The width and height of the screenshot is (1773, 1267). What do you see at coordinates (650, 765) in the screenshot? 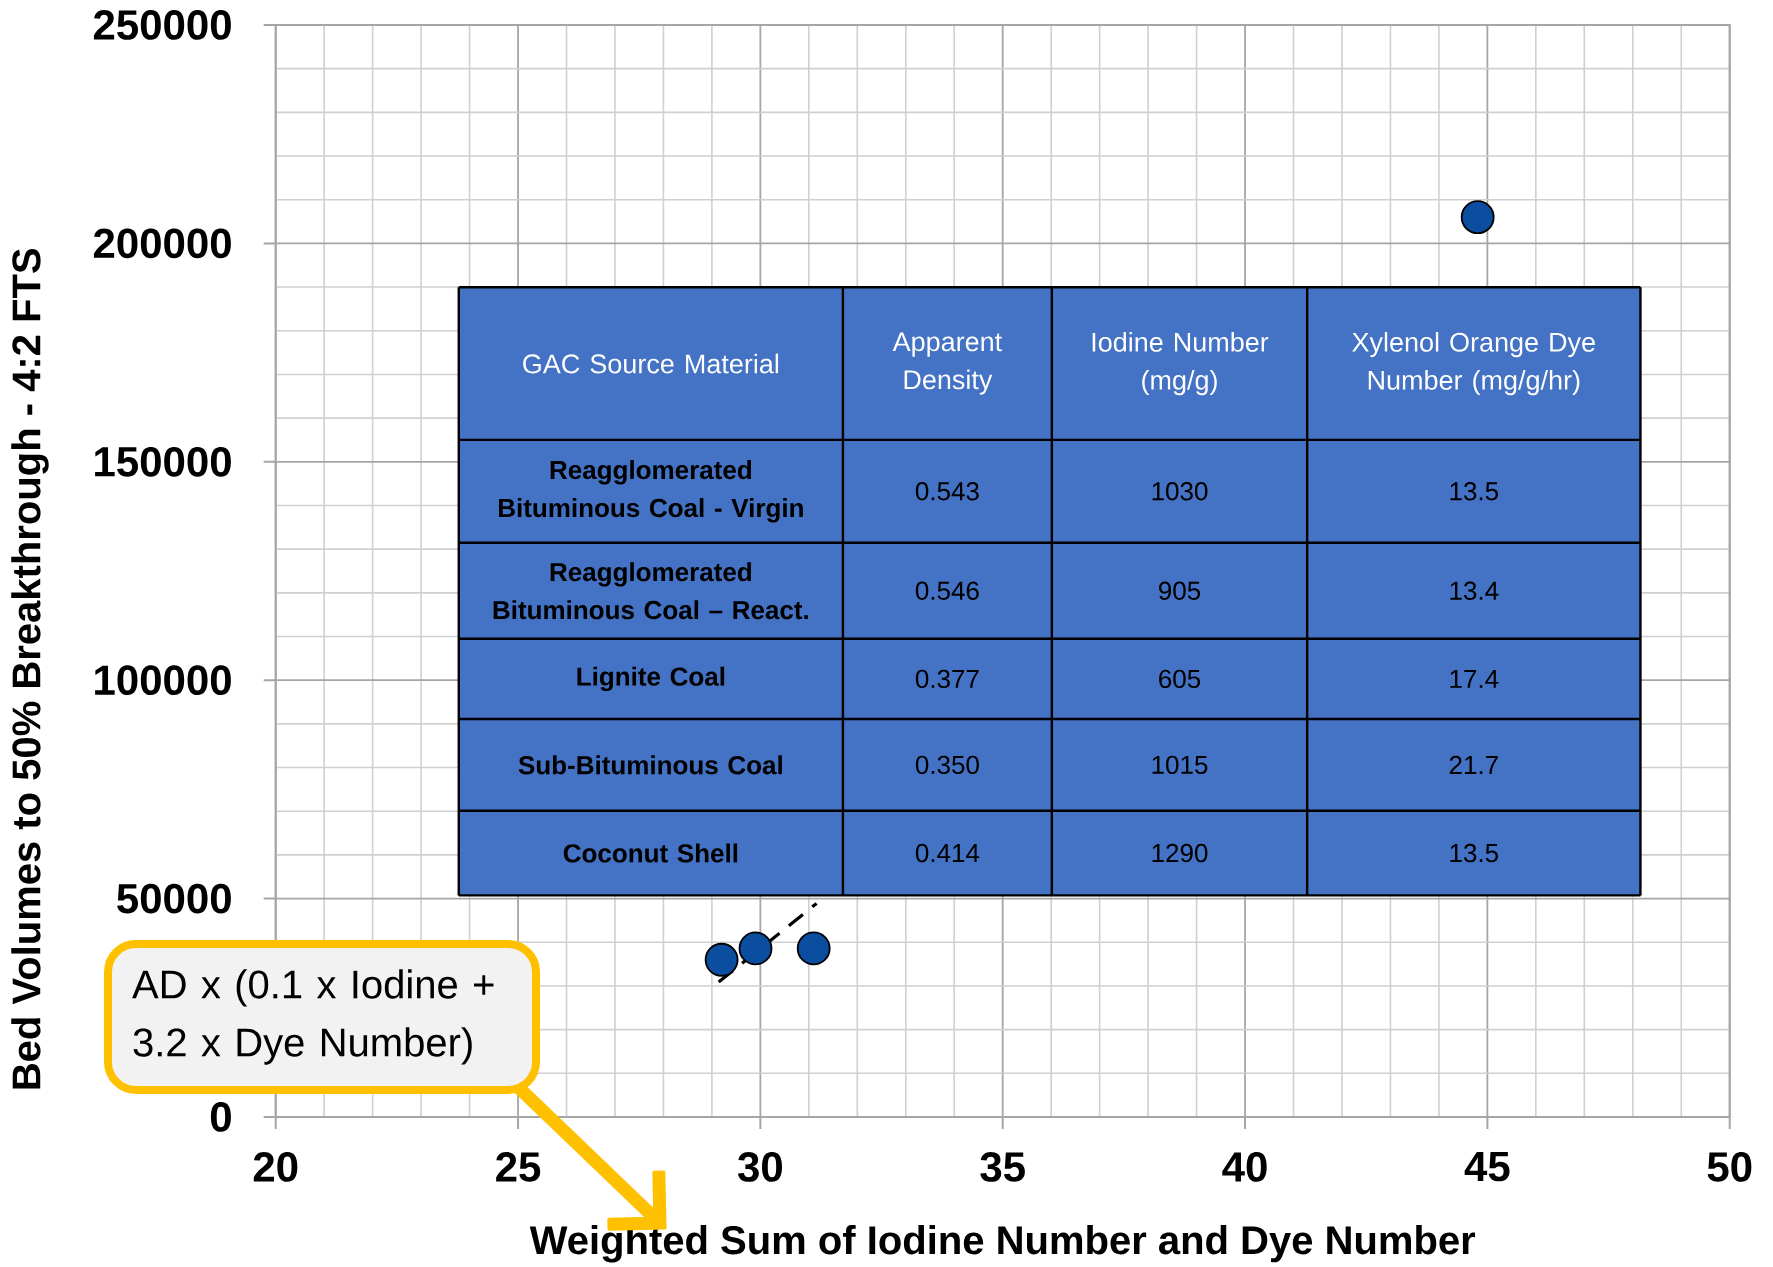
I see `annotation: Sub-Bituminous Coal` at bounding box center [650, 765].